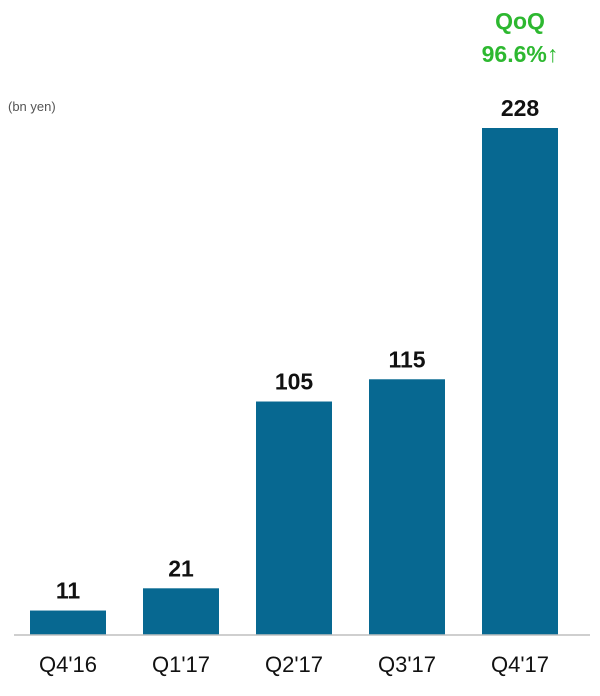 The image size is (600, 696). I want to click on x-axis-tick-labels: Q4'16 Q1'17 Q2'17 Q3'17 Q4'17, so click(294, 664).